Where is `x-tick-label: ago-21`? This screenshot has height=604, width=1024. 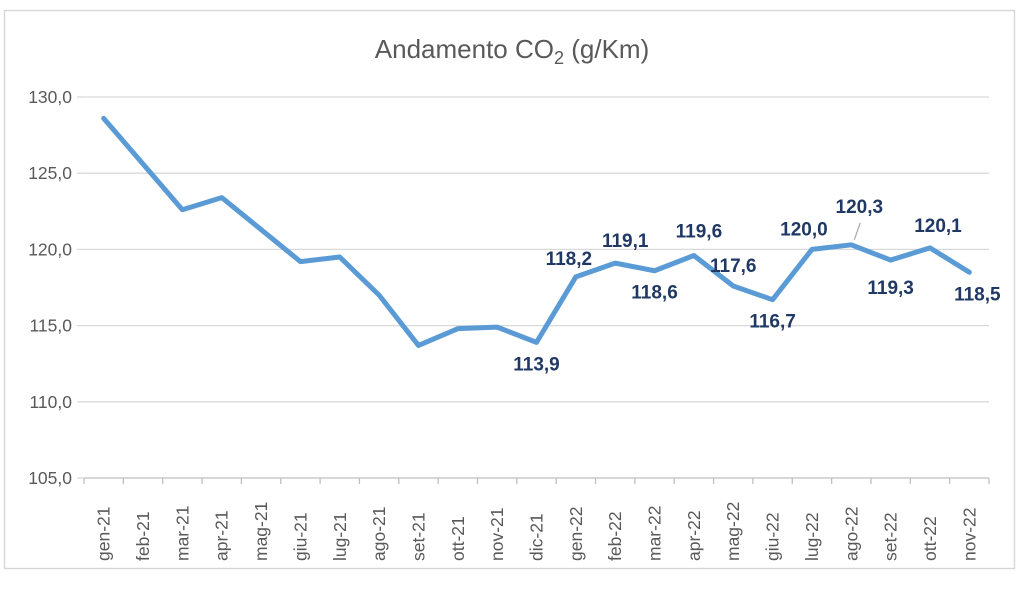
x-tick-label: ago-21 is located at coordinates (379, 534).